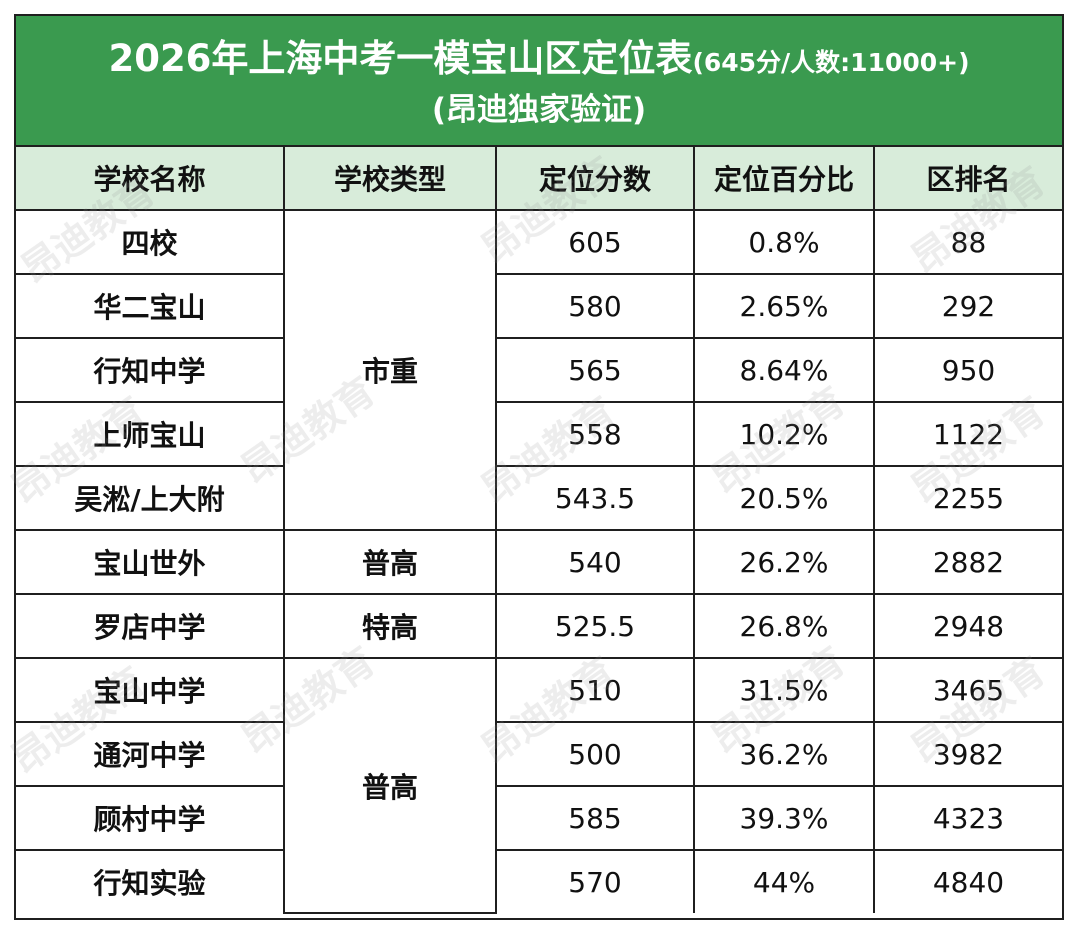 Image resolution: width=1080 pixels, height=934 pixels. What do you see at coordinates (967, 562) in the screenshot?
I see `rank-cell: 2882` at bounding box center [967, 562].